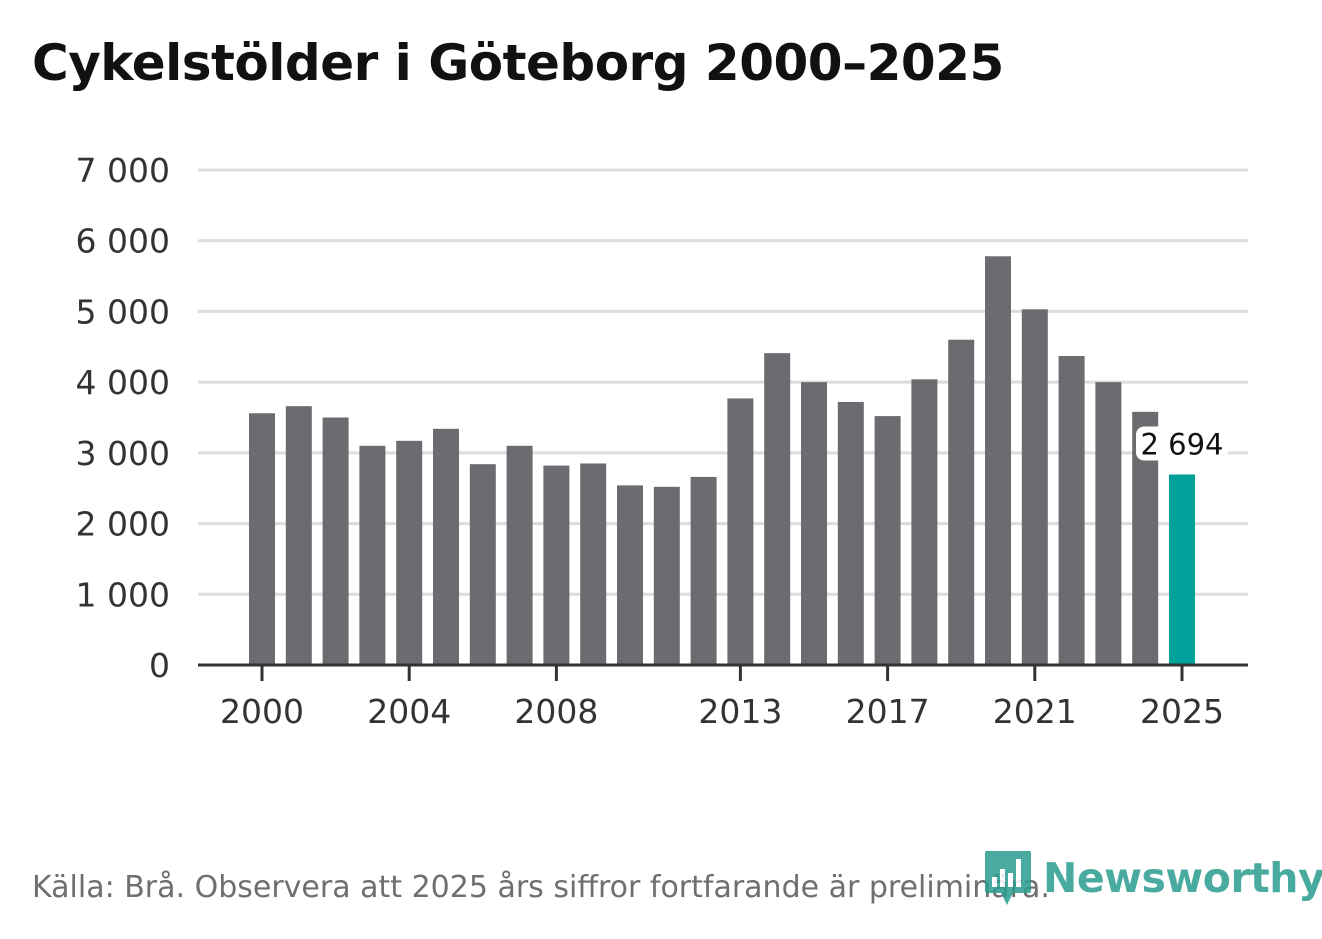 The width and height of the screenshot is (1322, 939). What do you see at coordinates (1182, 878) in the screenshot?
I see `brand-name: Newsworthy` at bounding box center [1182, 878].